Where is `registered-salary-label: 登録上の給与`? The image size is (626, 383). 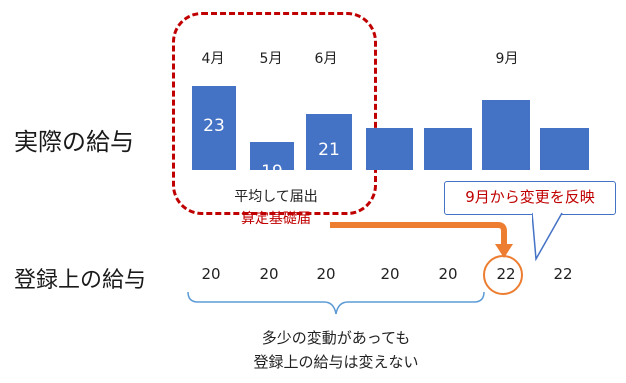 registered-salary-label: 登録上の給与 is located at coordinates (80, 280).